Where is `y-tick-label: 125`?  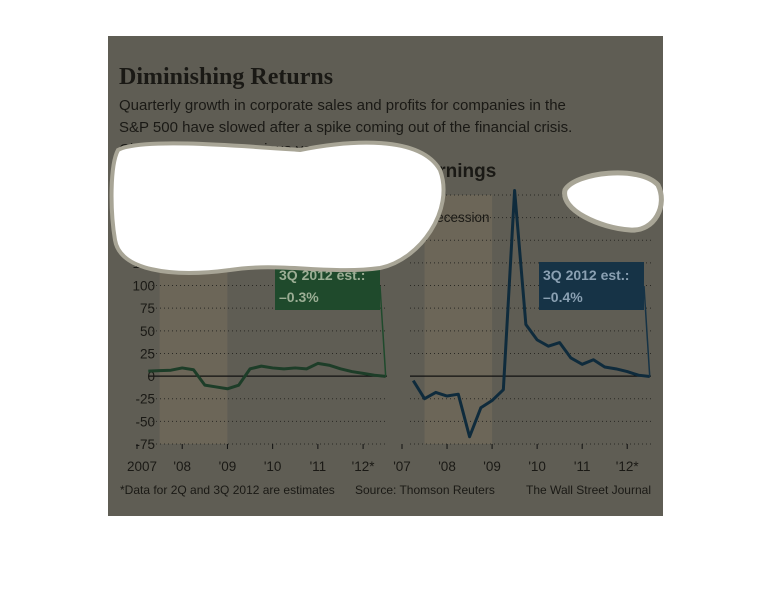
y-tick-label: 125 is located at coordinates (143, 263).